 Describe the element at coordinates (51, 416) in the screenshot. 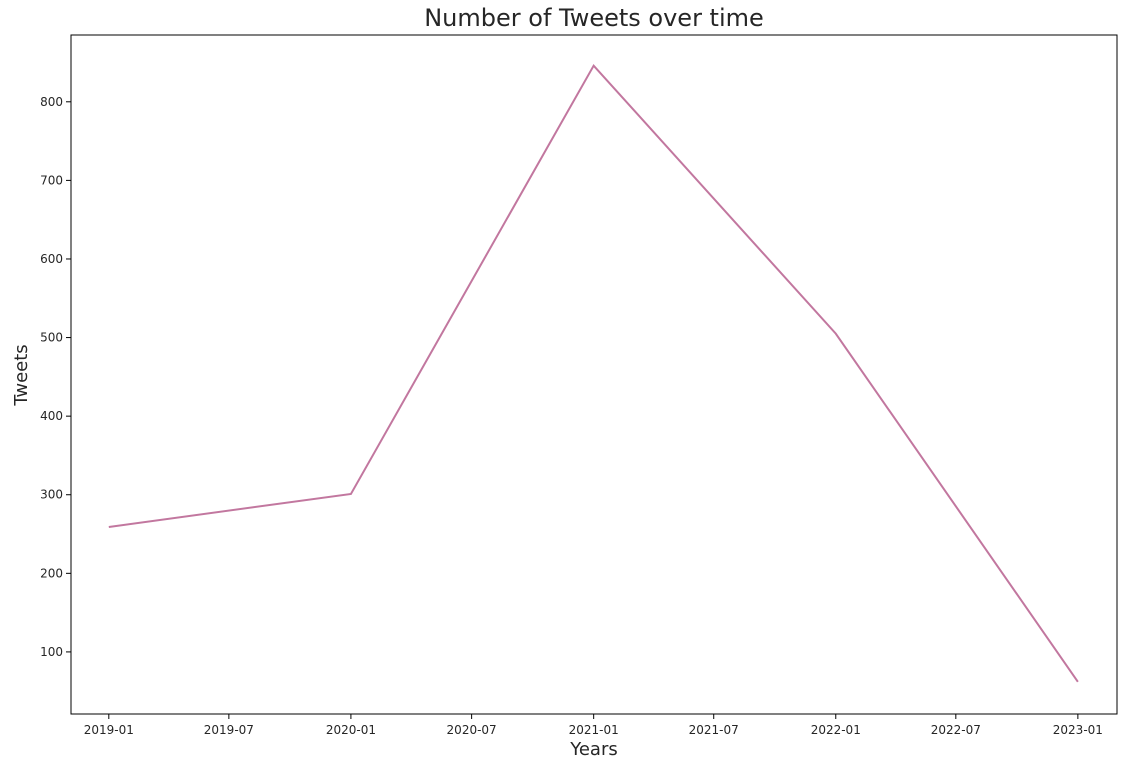

I see `y-tick-label: 400` at that location.